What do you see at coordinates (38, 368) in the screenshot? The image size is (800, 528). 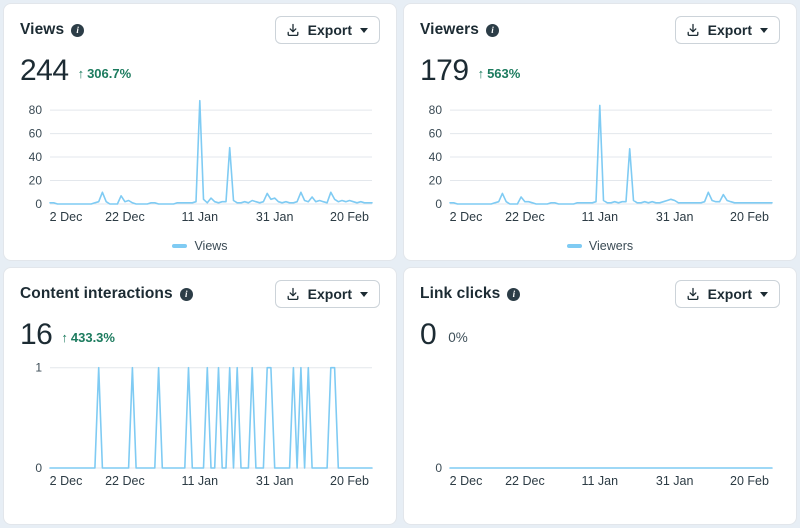 I see `svg-text: 1` at bounding box center [38, 368].